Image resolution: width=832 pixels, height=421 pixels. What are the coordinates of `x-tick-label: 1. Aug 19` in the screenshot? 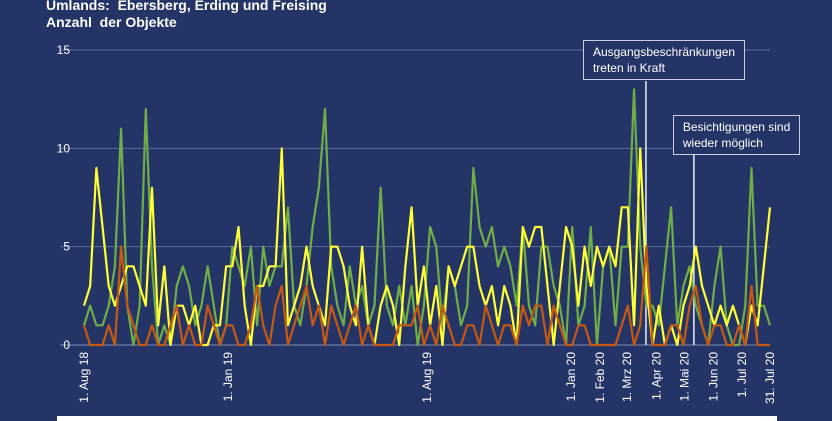 It's located at (427, 377).